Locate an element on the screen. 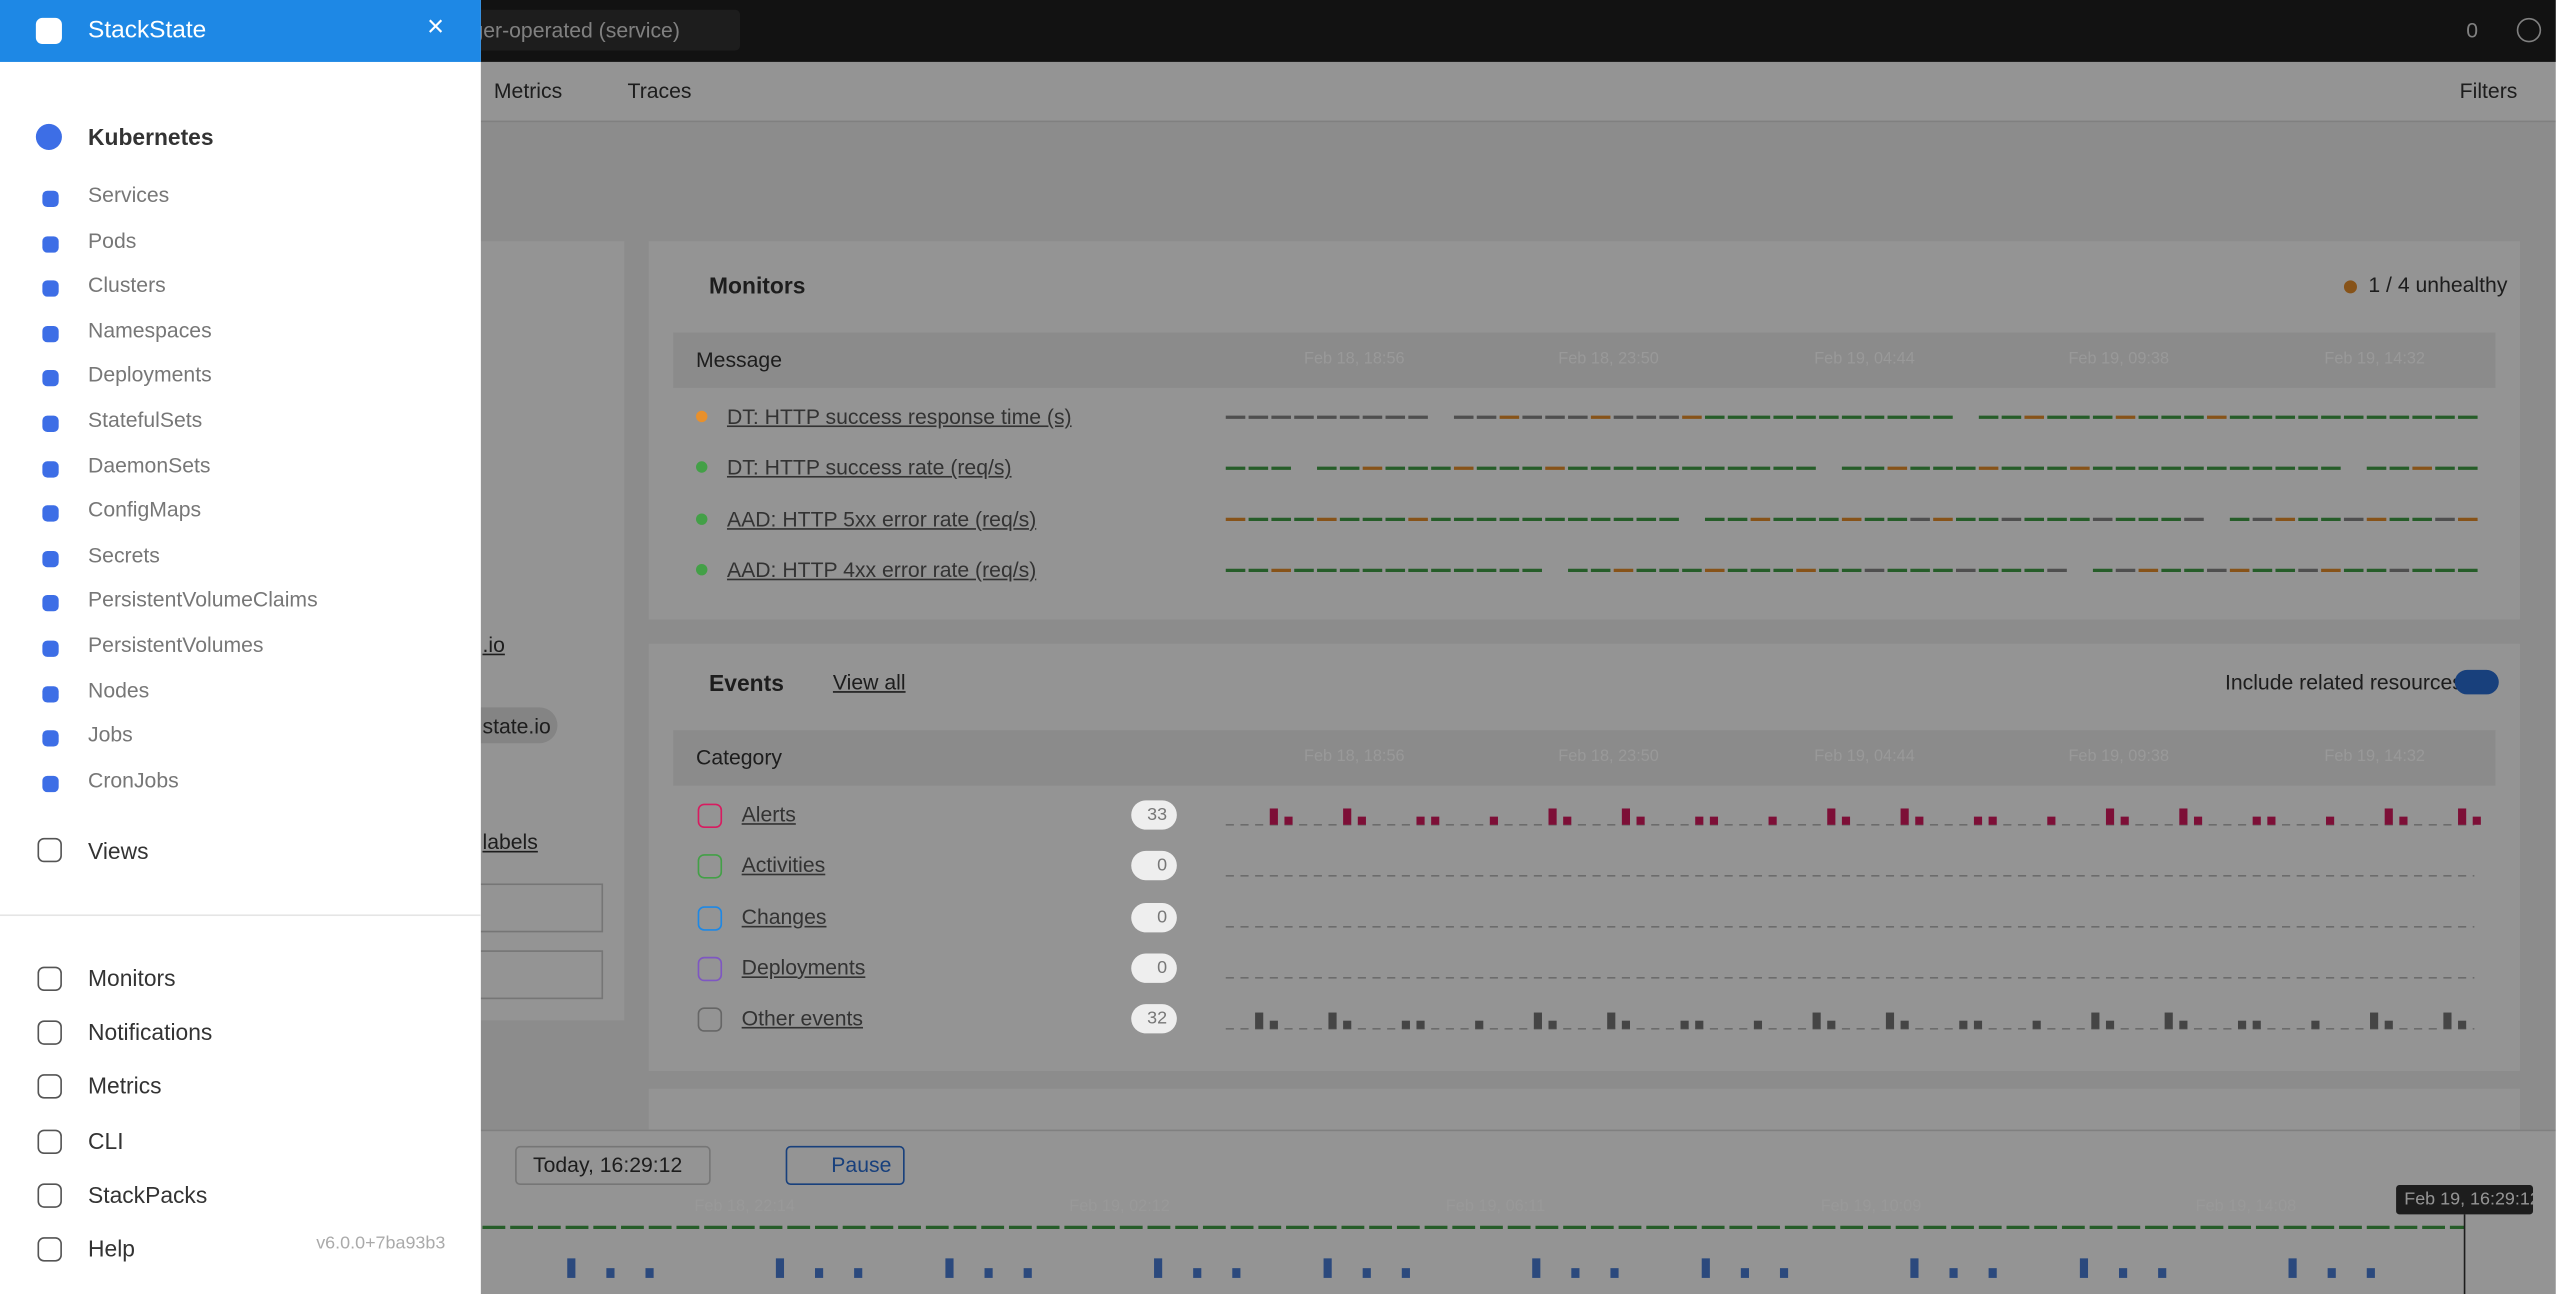 This screenshot has height=1294, width=2556. fragment: state.io is located at coordinates (516, 726).